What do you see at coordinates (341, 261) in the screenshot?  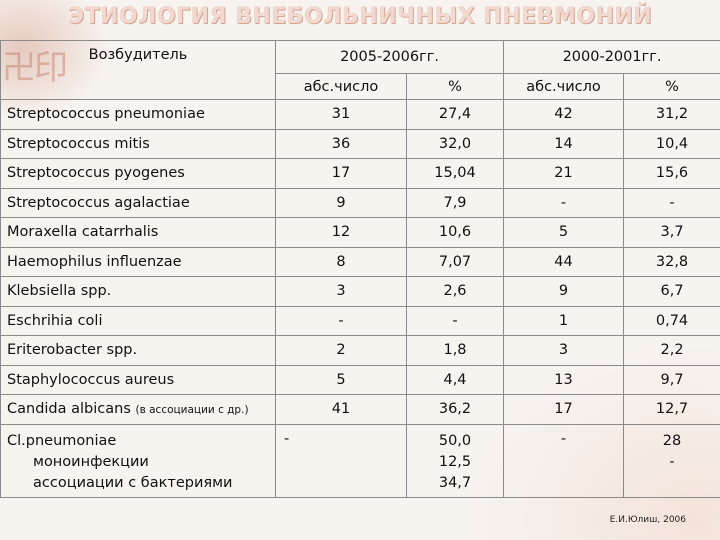 I see `abs-2005: 8` at bounding box center [341, 261].